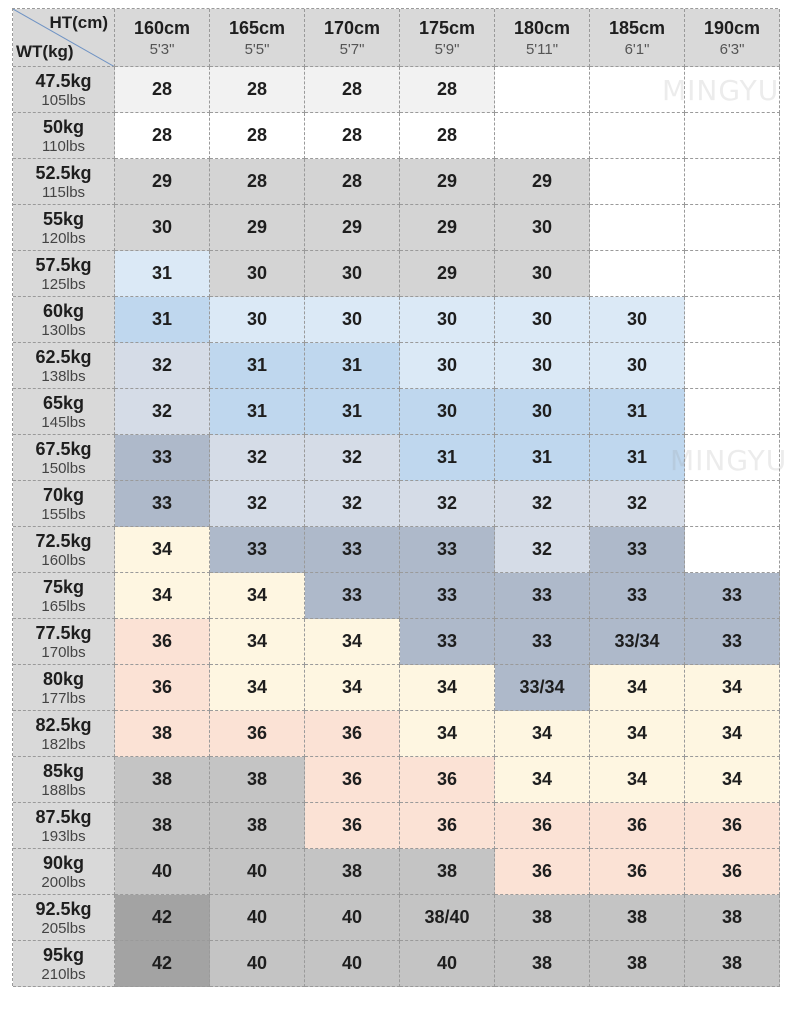  I want to click on weight-row-header: 50kg 110lbs, so click(64, 136).